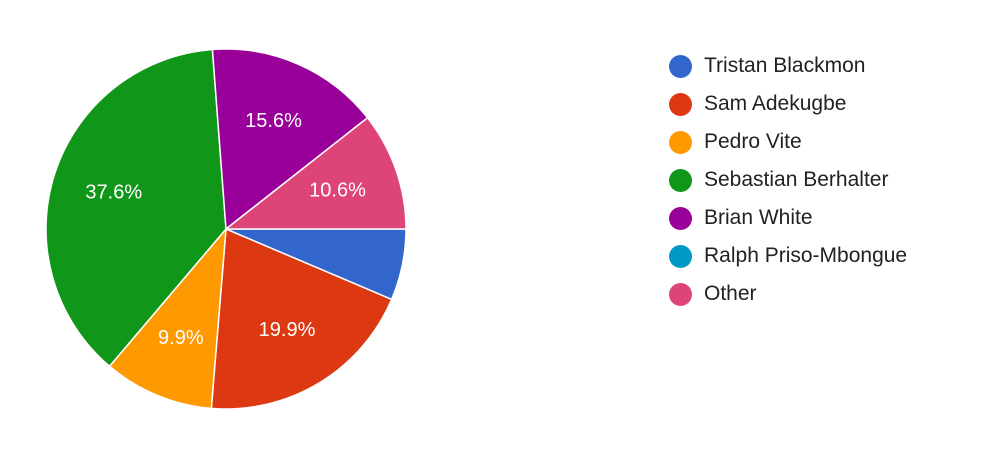 The image size is (987, 460). Describe the element at coordinates (316, 173) in the screenshot. I see `pie-slice-other` at that location.